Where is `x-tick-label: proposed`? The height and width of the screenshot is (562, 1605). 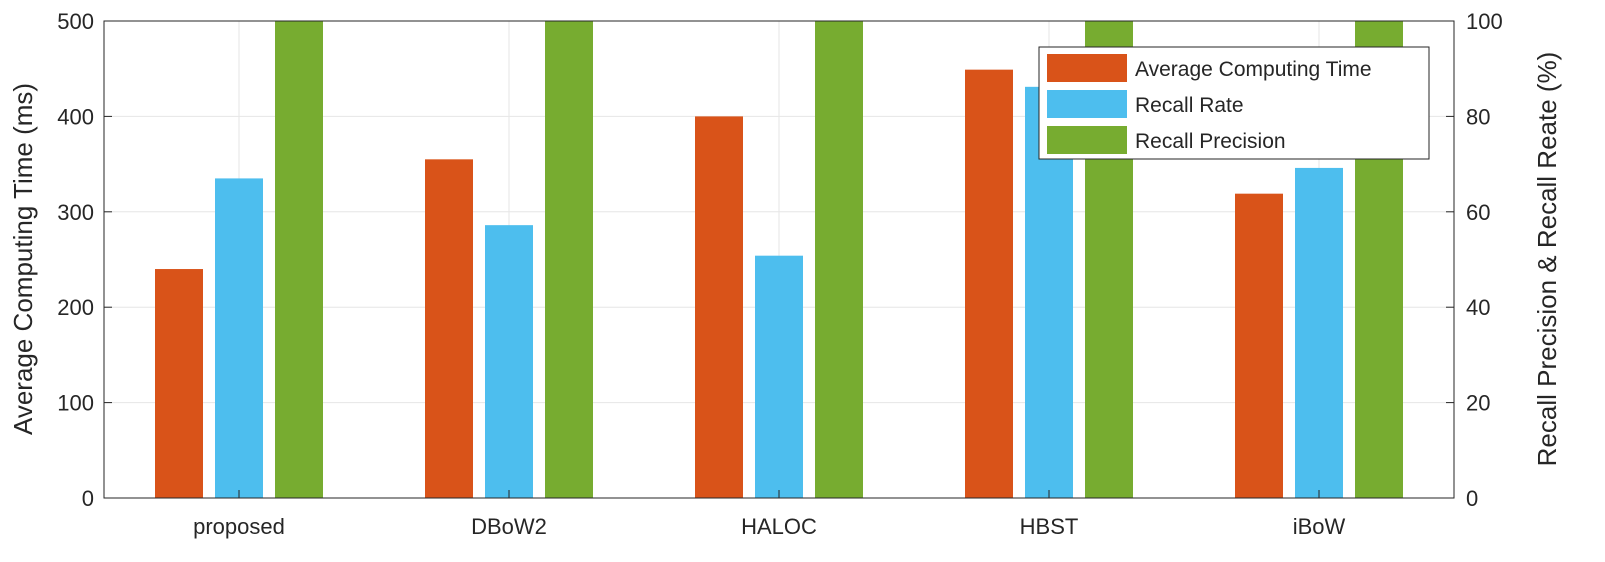
x-tick-label: proposed is located at coordinates (239, 526).